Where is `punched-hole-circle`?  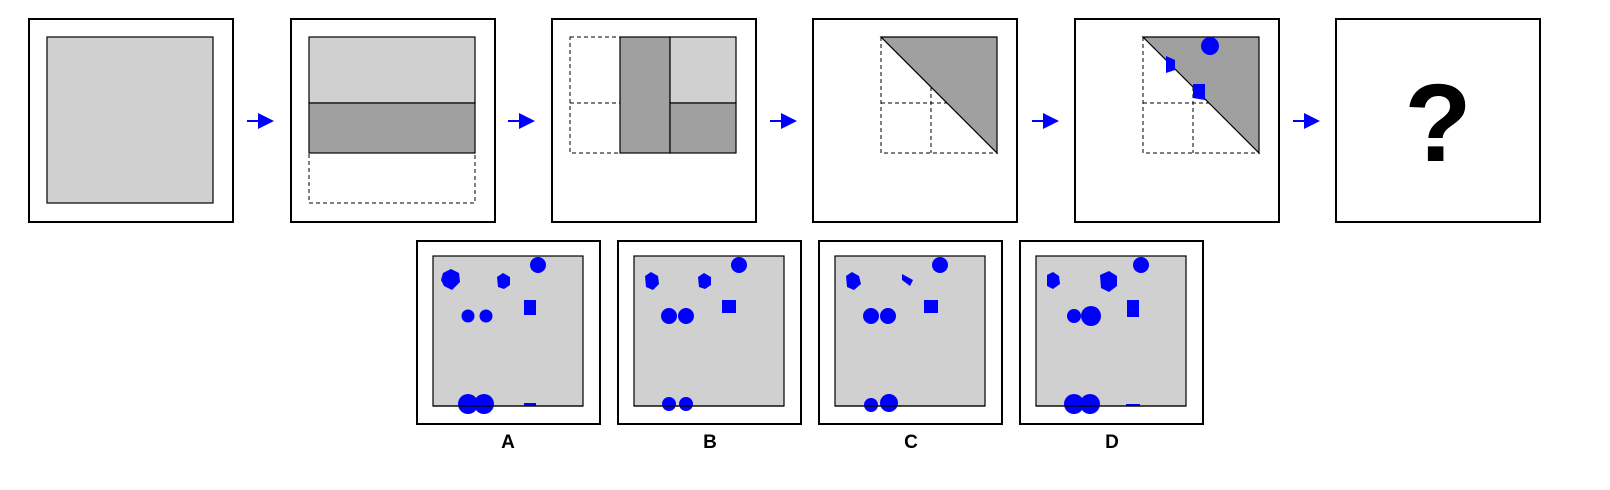
punched-hole-circle is located at coordinates (1210, 46).